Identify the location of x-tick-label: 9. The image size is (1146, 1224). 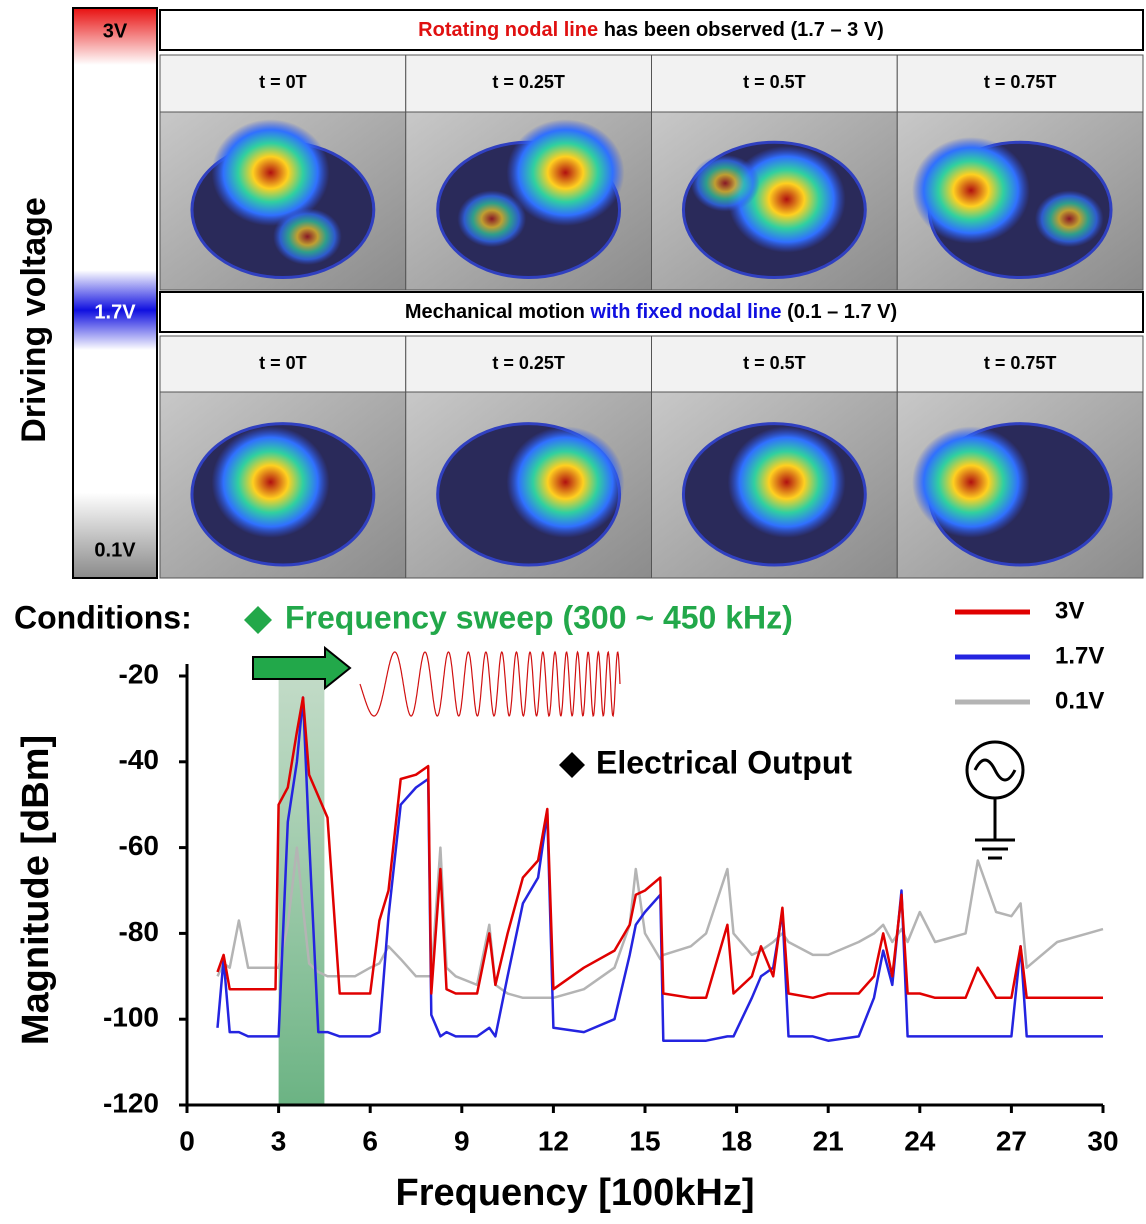
(462, 1140).